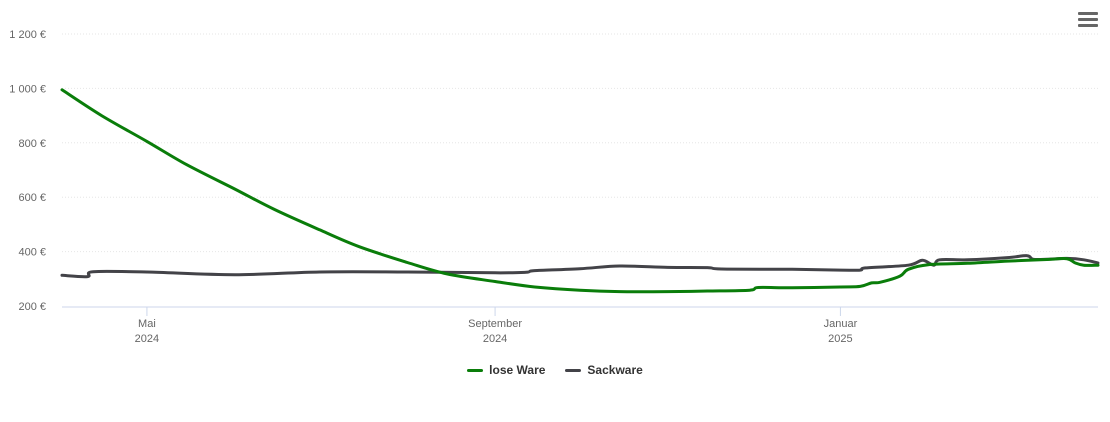  What do you see at coordinates (32, 307) in the screenshot?
I see `y-tick-label: 200 €` at bounding box center [32, 307].